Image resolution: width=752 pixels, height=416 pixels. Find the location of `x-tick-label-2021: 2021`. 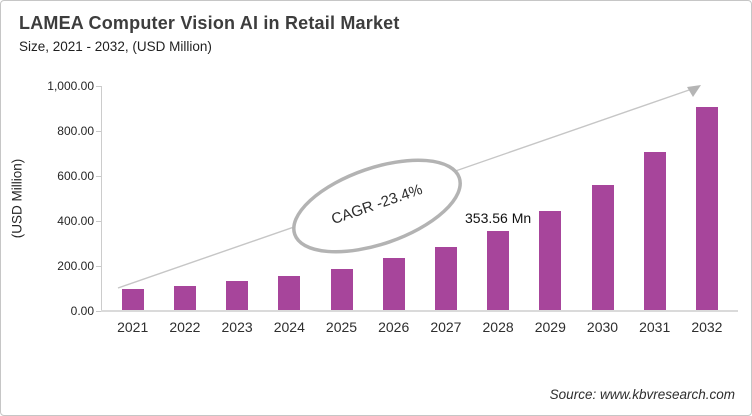

x-tick-label-2021: 2021 is located at coordinates (133, 326).